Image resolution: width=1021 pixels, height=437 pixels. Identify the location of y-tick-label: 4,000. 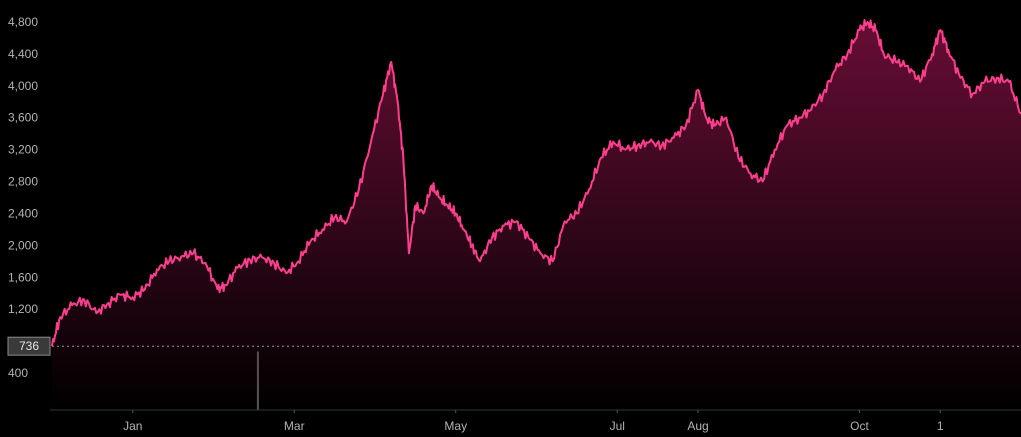
(23, 86).